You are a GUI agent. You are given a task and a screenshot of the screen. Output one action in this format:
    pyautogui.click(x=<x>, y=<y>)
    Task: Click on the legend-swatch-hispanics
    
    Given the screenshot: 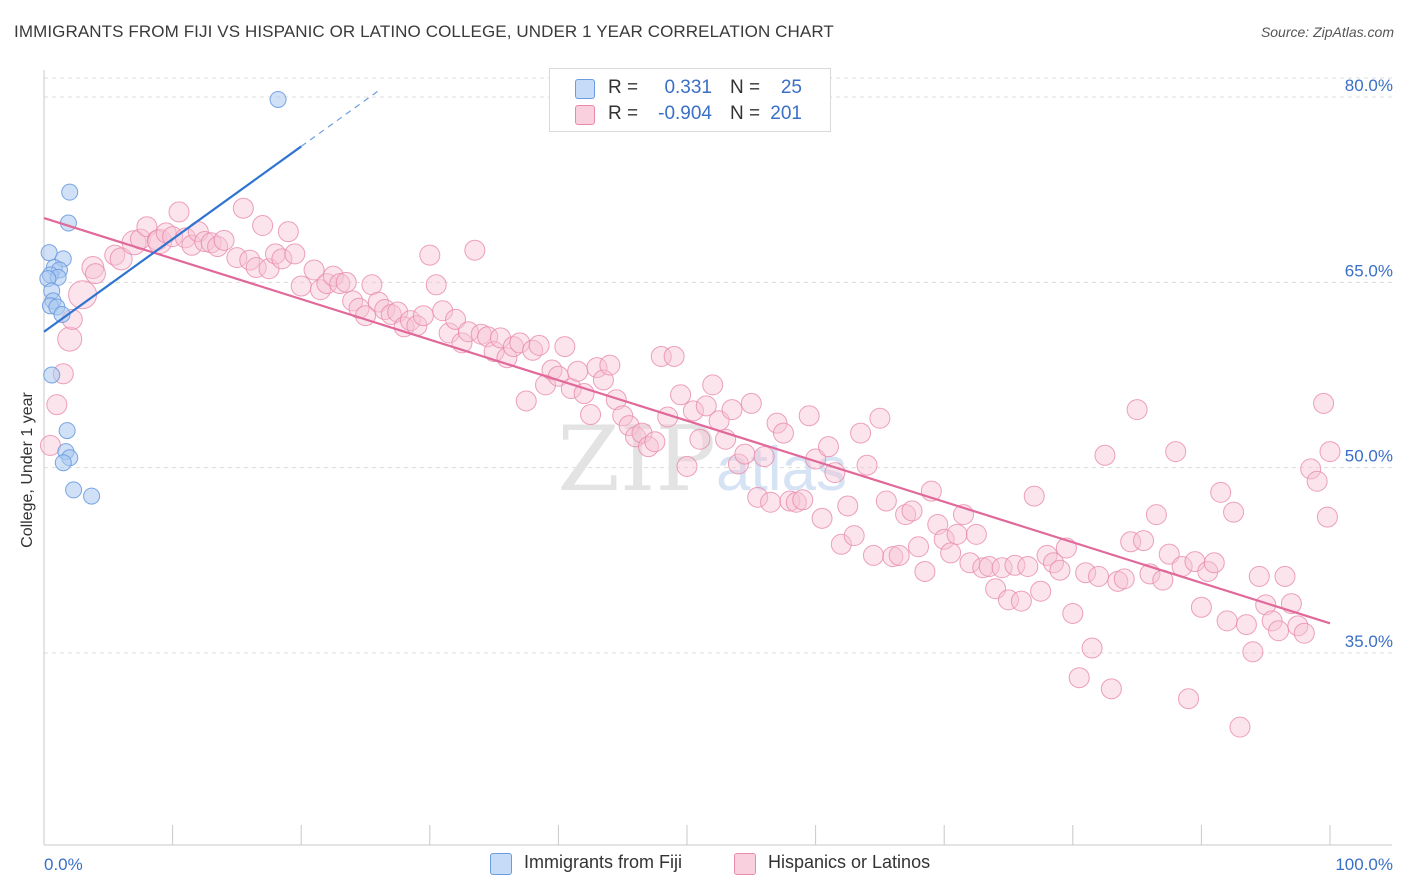 What is the action you would take?
    pyautogui.click(x=585, y=115)
    